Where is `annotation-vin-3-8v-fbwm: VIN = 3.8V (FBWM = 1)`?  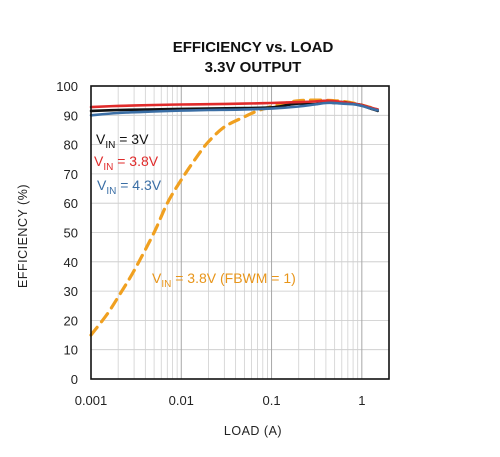 annotation-vin-3-8v-fbwm: VIN = 3.8V (FBWM = 1) is located at coordinates (224, 280).